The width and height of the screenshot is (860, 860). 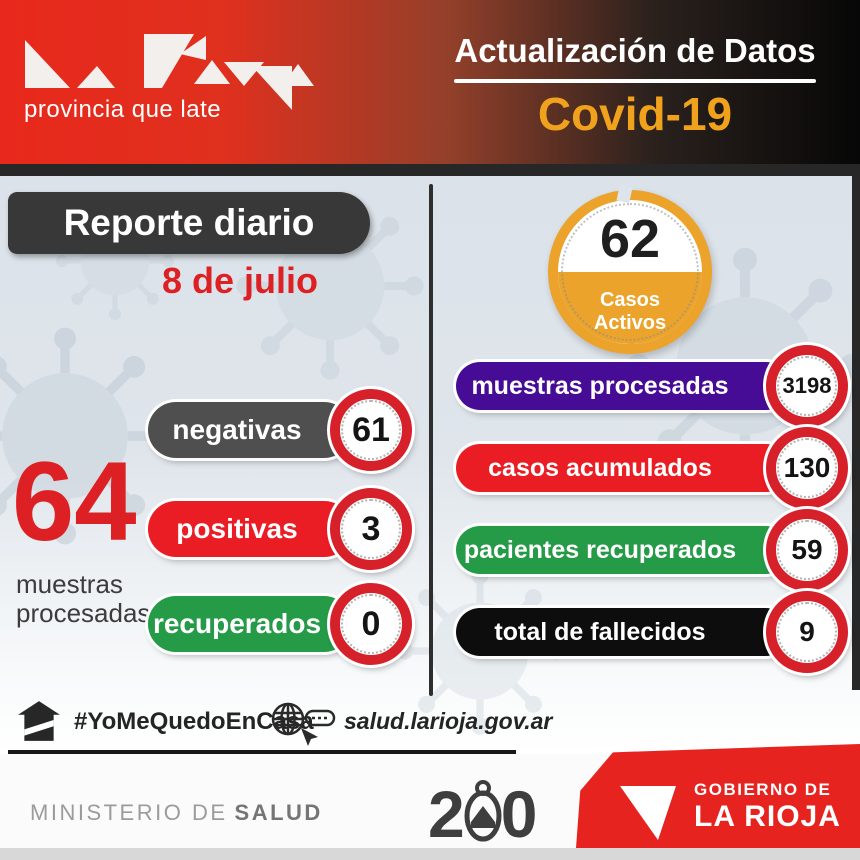 I want to click on home-icon, so click(x=39, y=721).